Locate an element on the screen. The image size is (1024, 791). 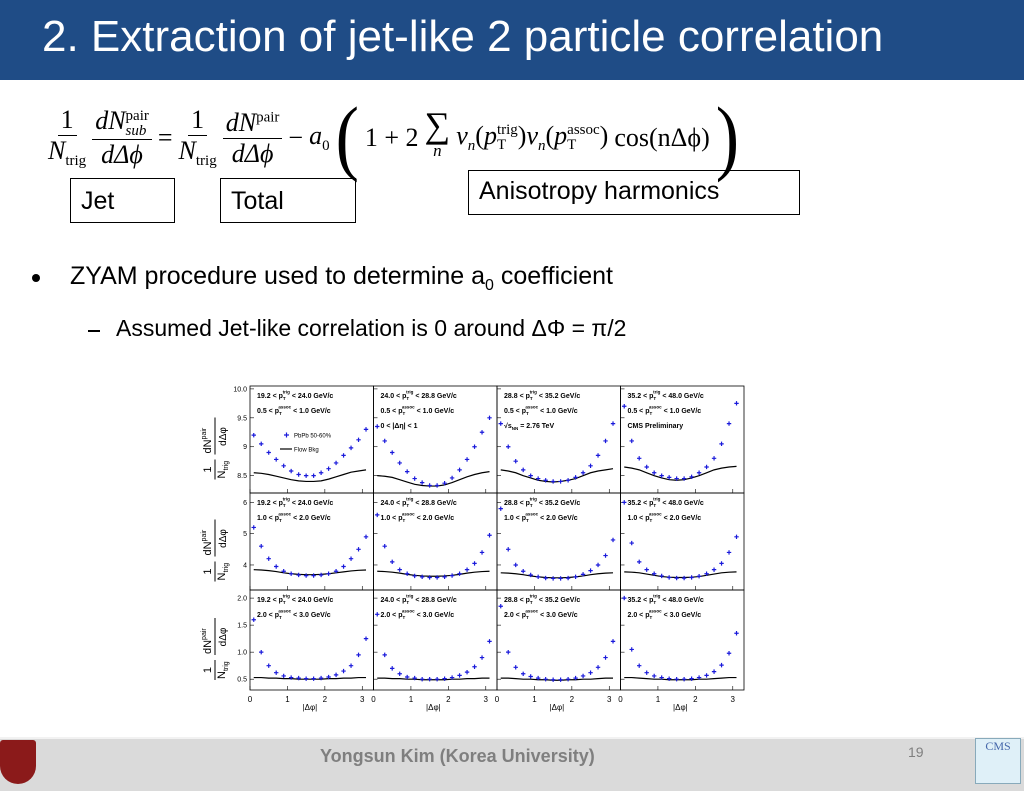
formula-group: a0 is located at coordinates (319, 138).